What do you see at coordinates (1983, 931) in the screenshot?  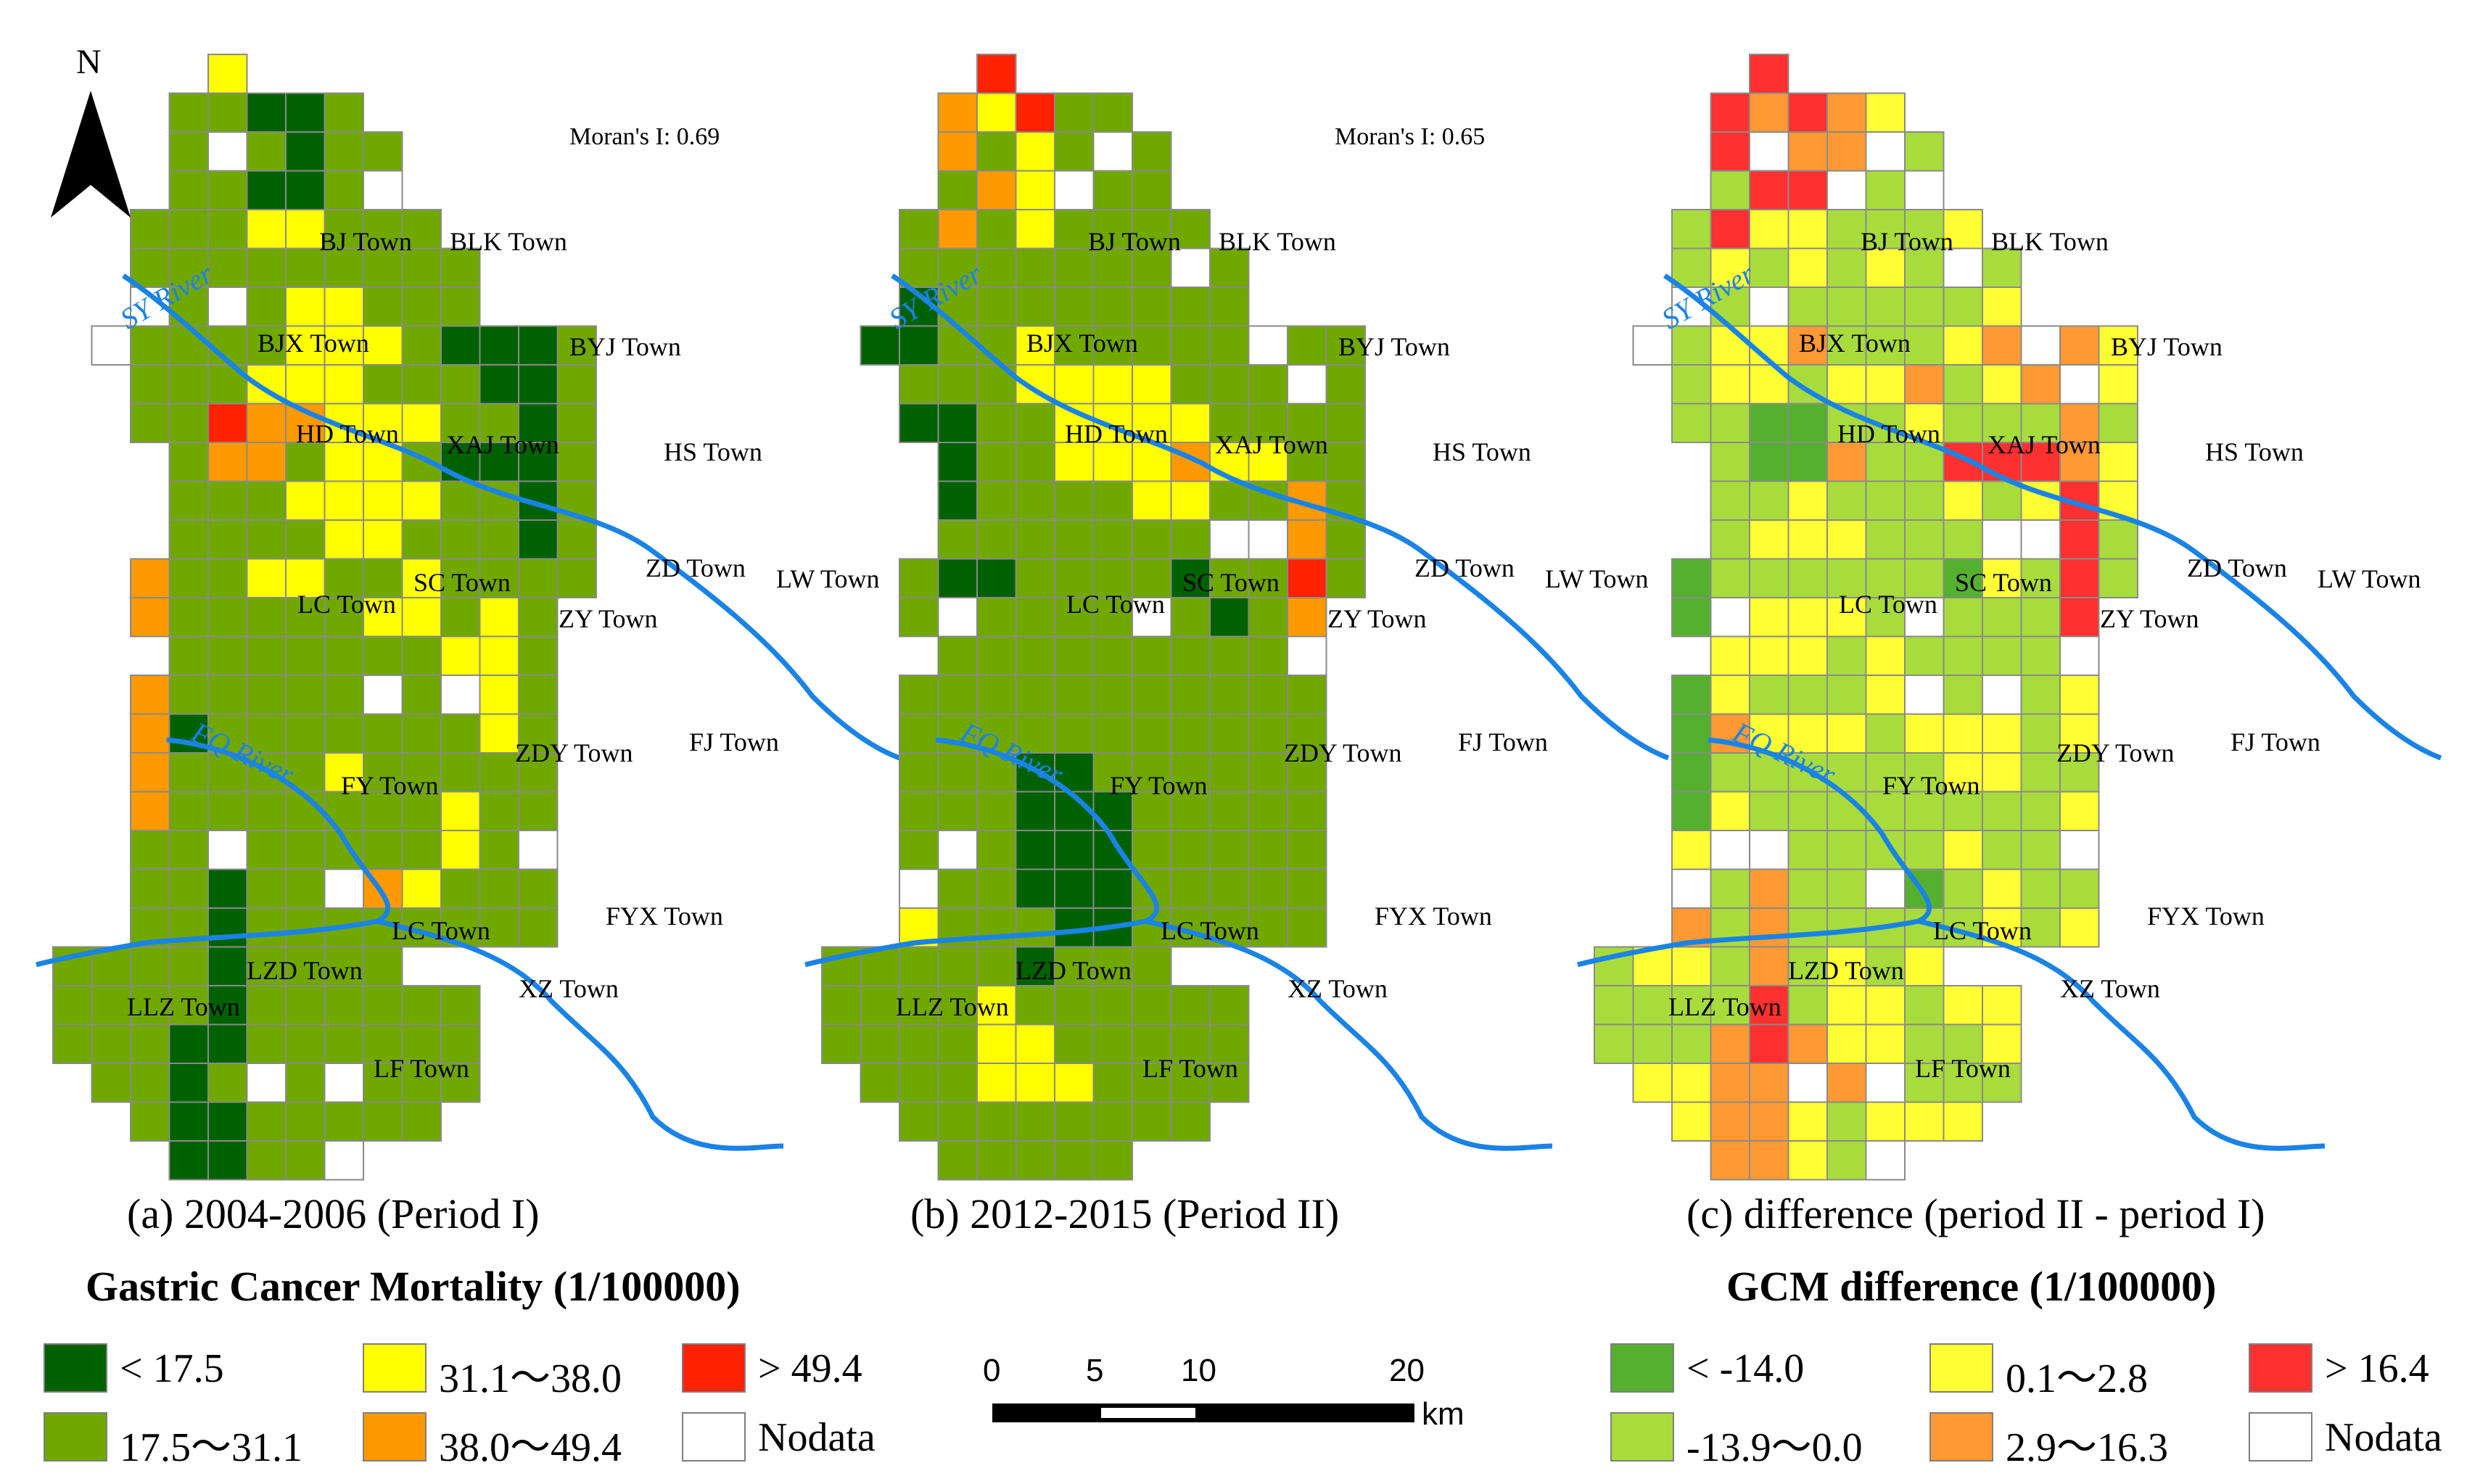 I see `town-label: LC Town` at bounding box center [1983, 931].